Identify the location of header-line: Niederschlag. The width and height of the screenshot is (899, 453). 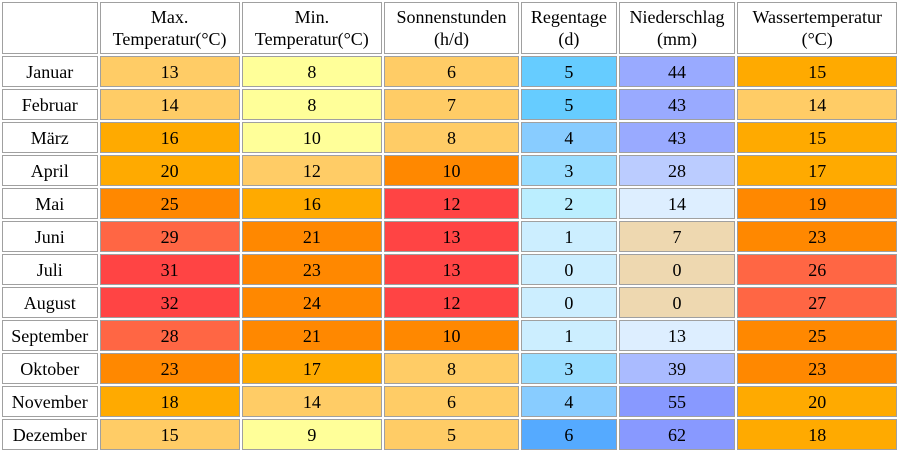
(677, 17).